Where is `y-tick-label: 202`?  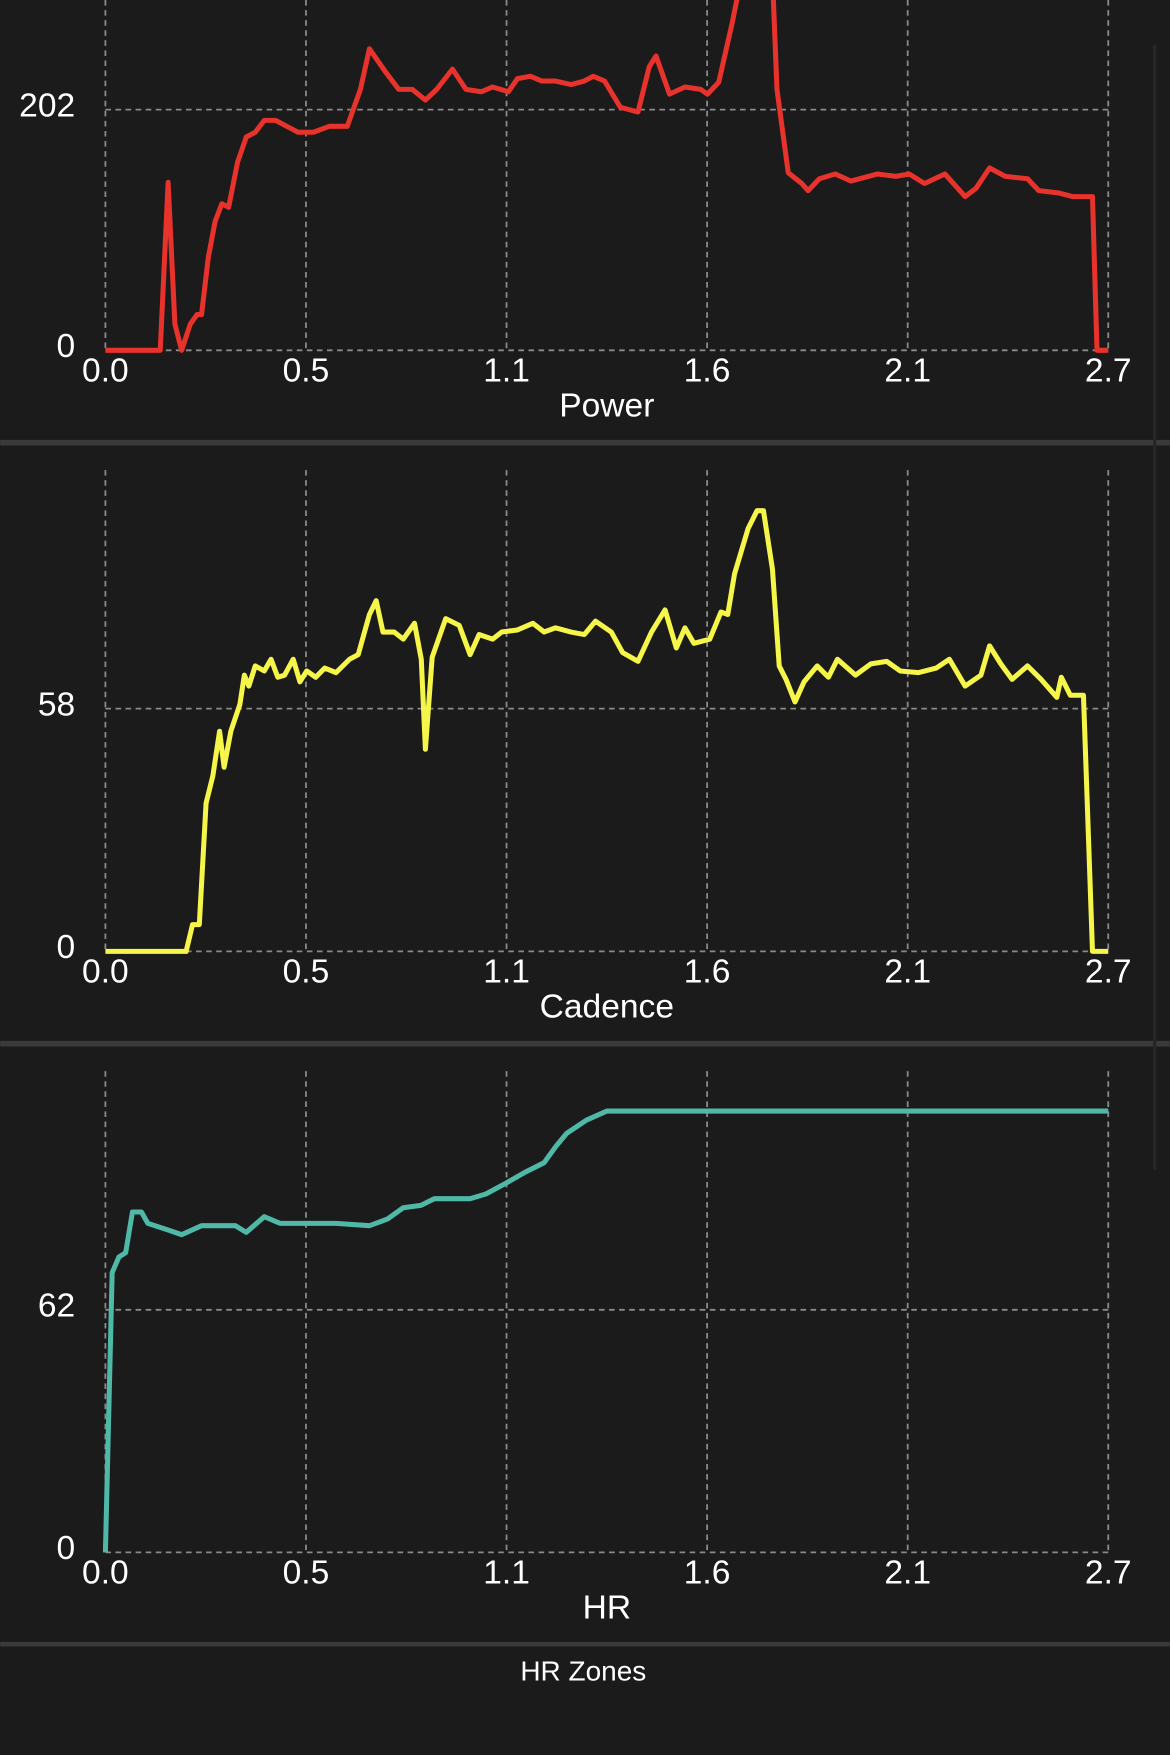
y-tick-label: 202 is located at coordinates (47, 105).